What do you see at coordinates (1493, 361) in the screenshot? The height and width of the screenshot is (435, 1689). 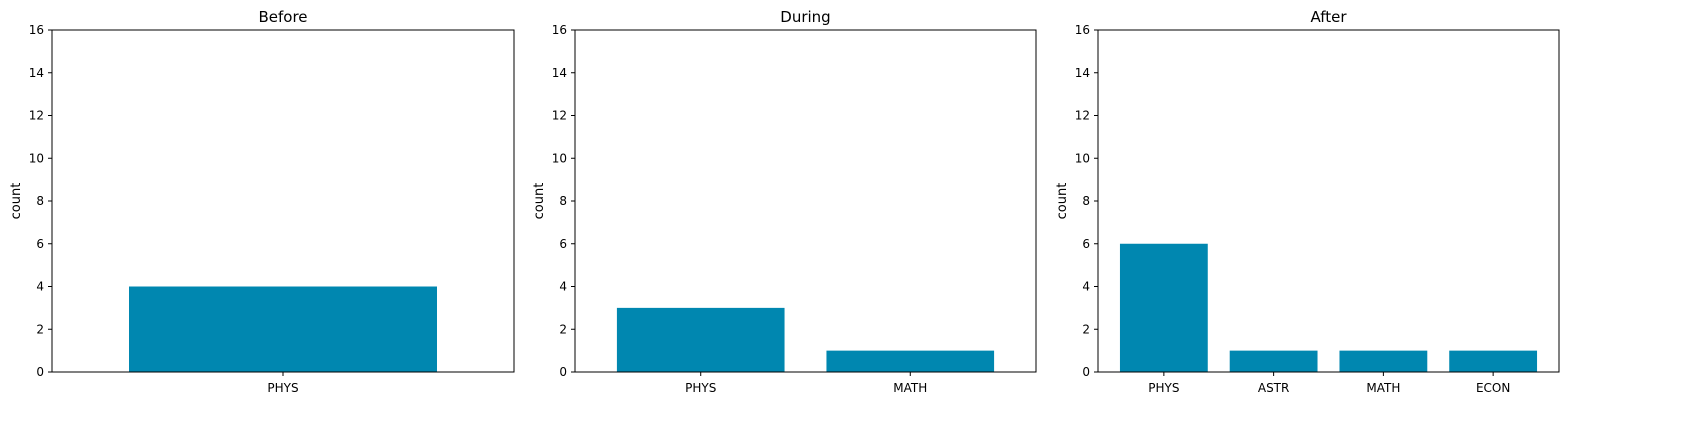 I see `bar-econ` at bounding box center [1493, 361].